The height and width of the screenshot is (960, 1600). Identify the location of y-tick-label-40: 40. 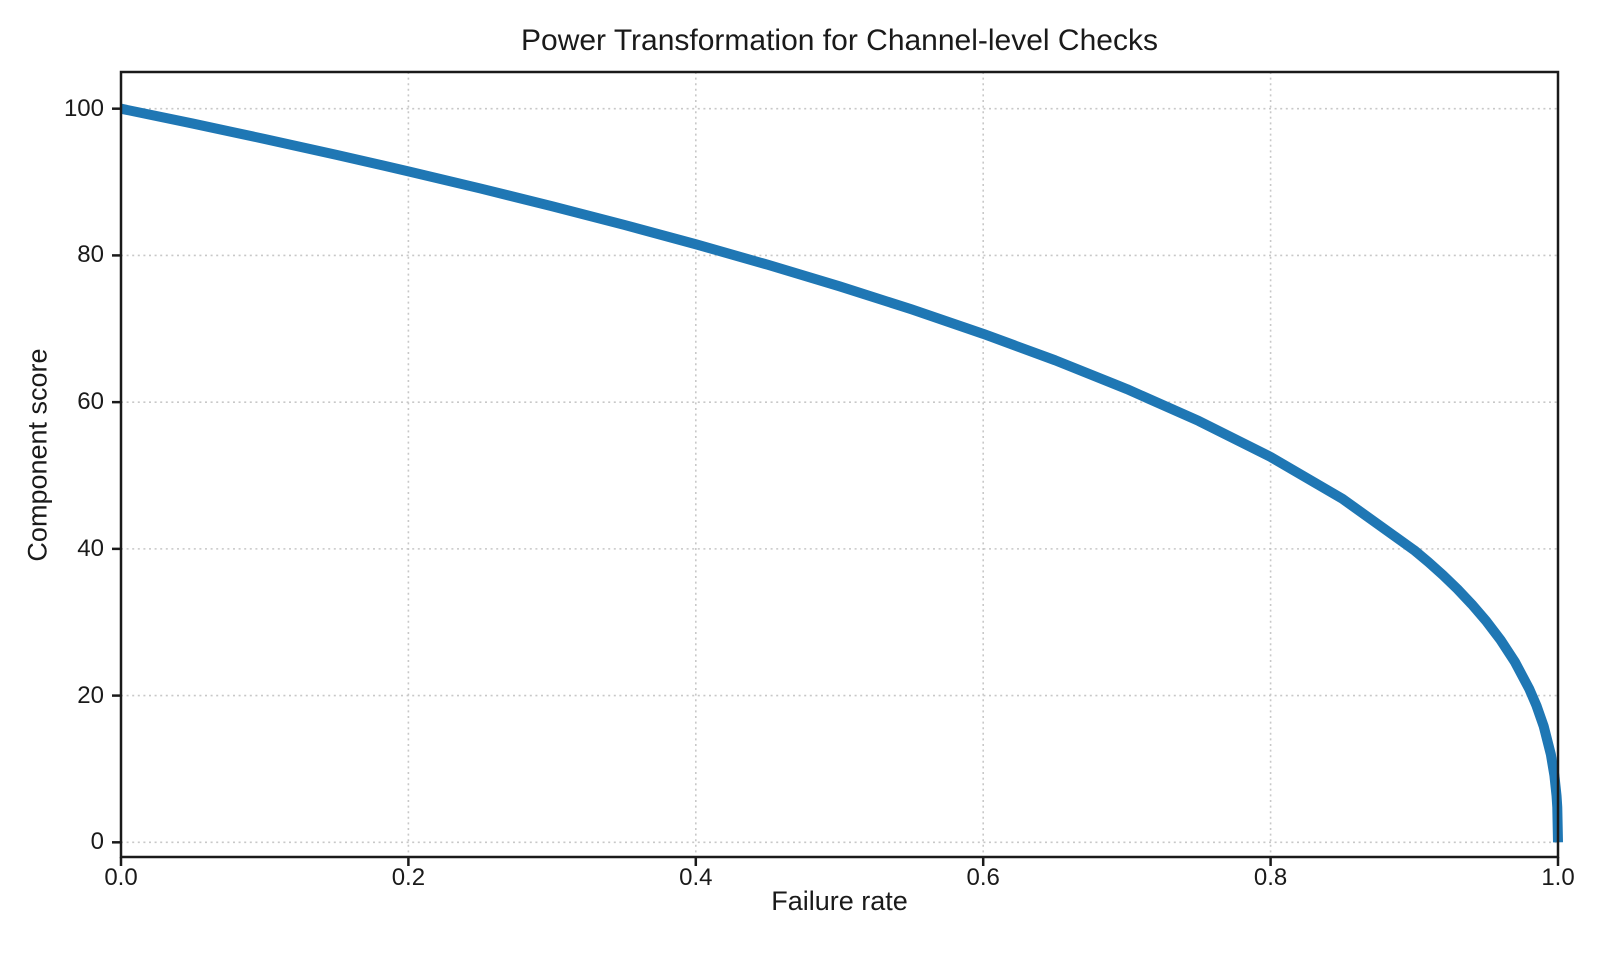
(90, 548).